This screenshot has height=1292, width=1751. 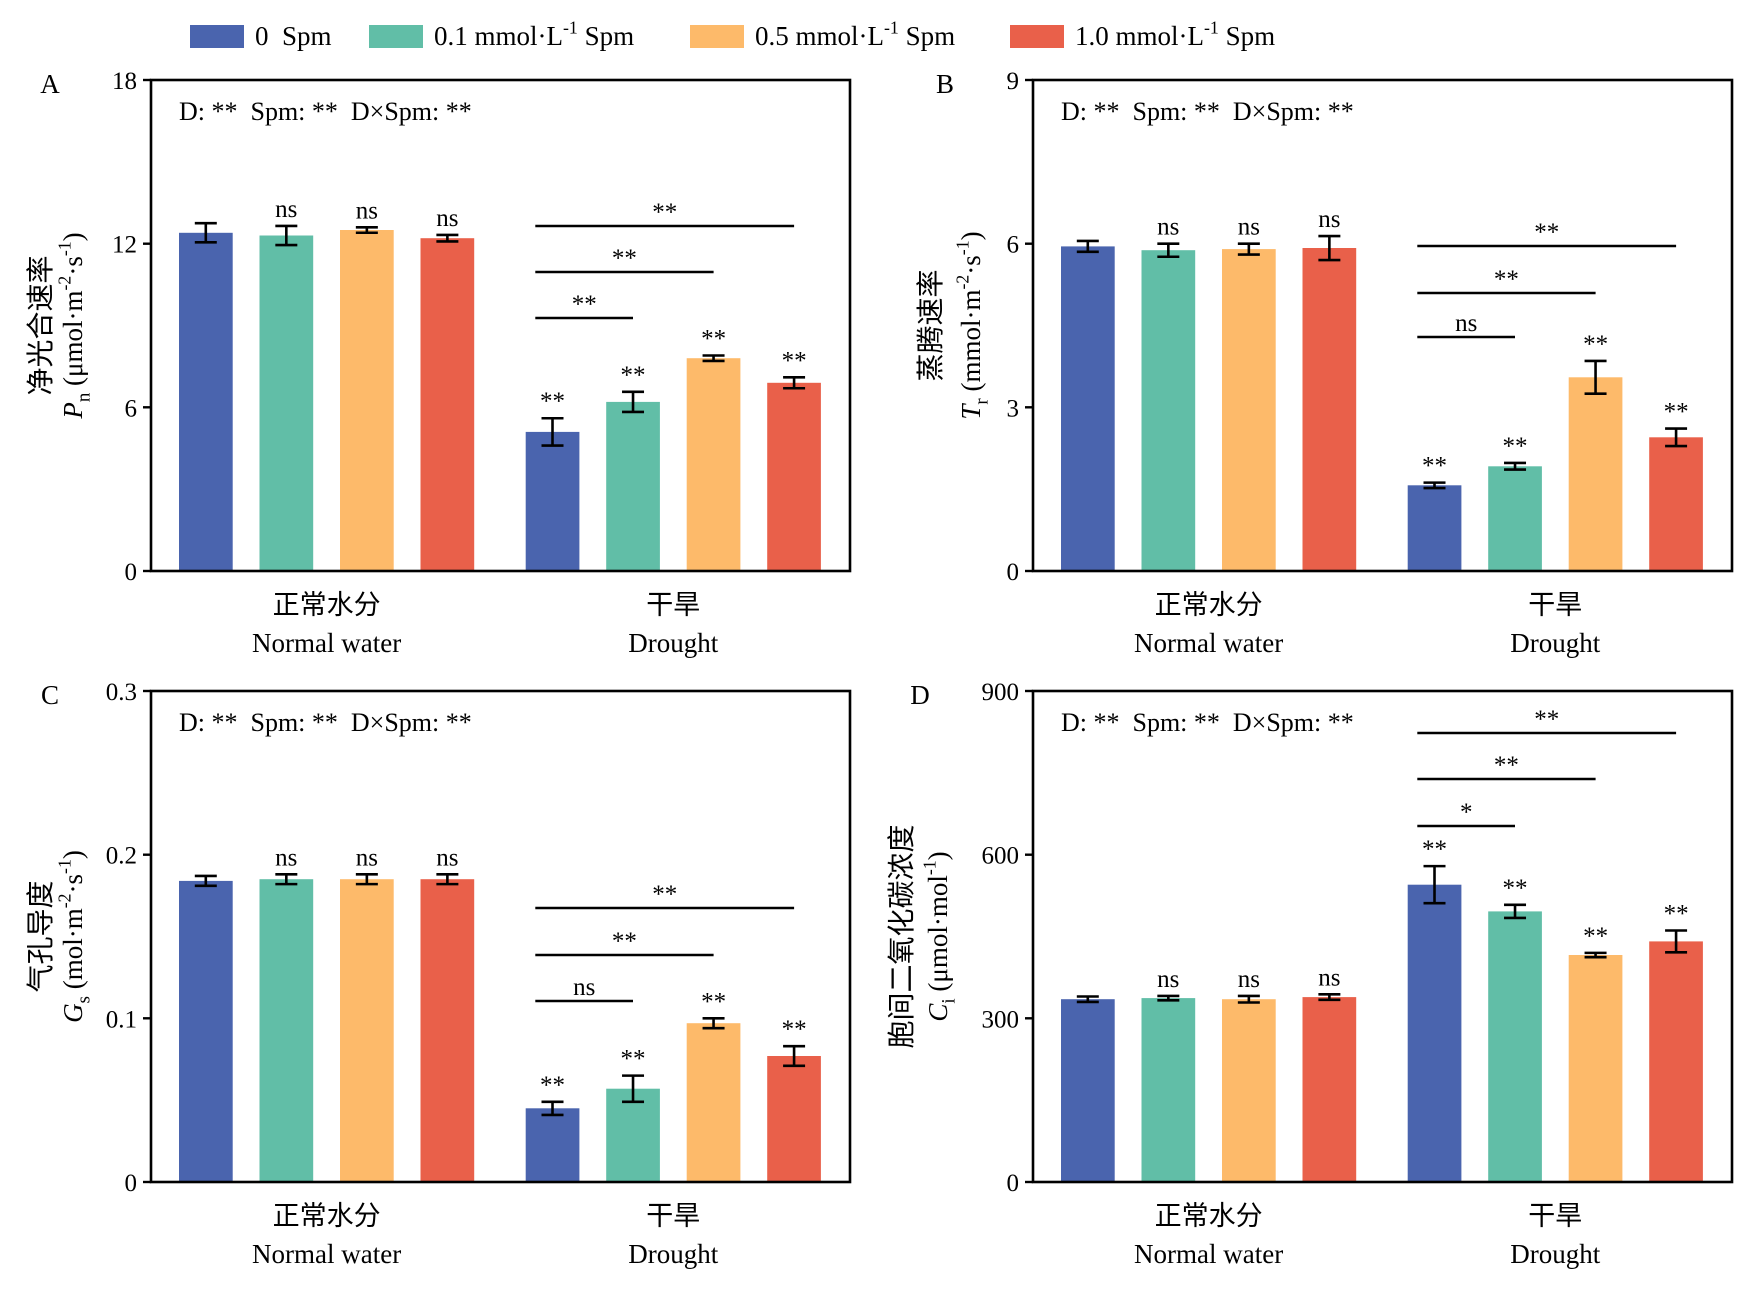 What do you see at coordinates (121, 856) in the screenshot?
I see `y-tick-label: 0.2` at bounding box center [121, 856].